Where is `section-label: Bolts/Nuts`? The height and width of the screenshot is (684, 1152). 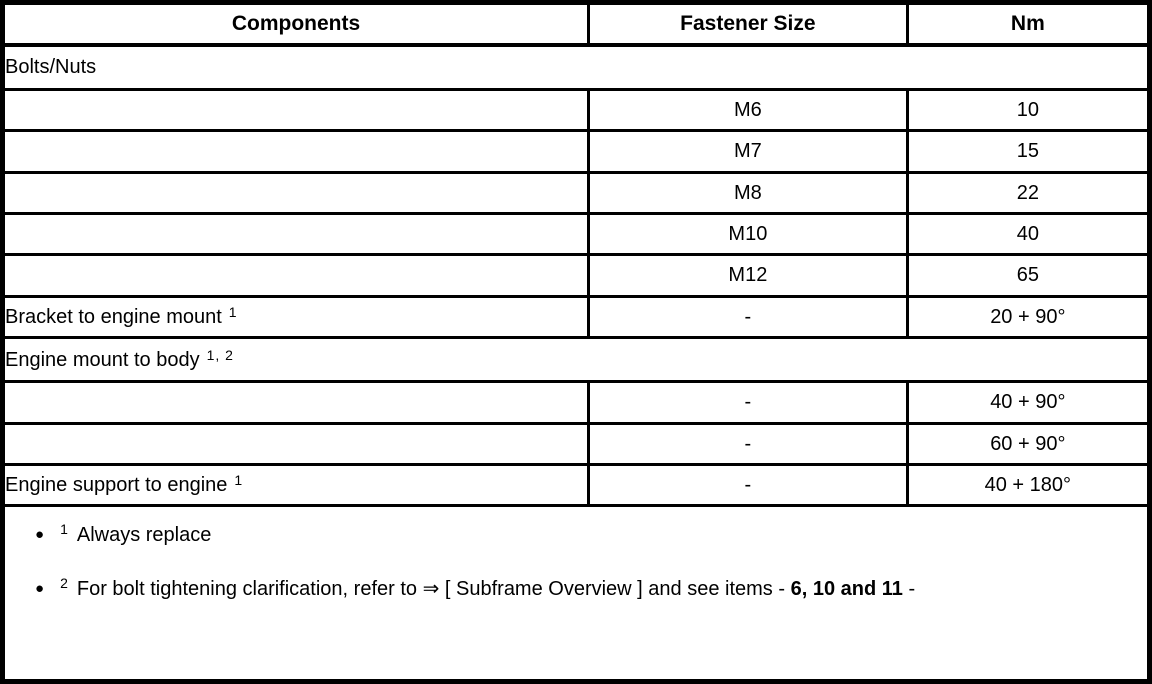
section-label: Bolts/Nuts is located at coordinates (576, 67).